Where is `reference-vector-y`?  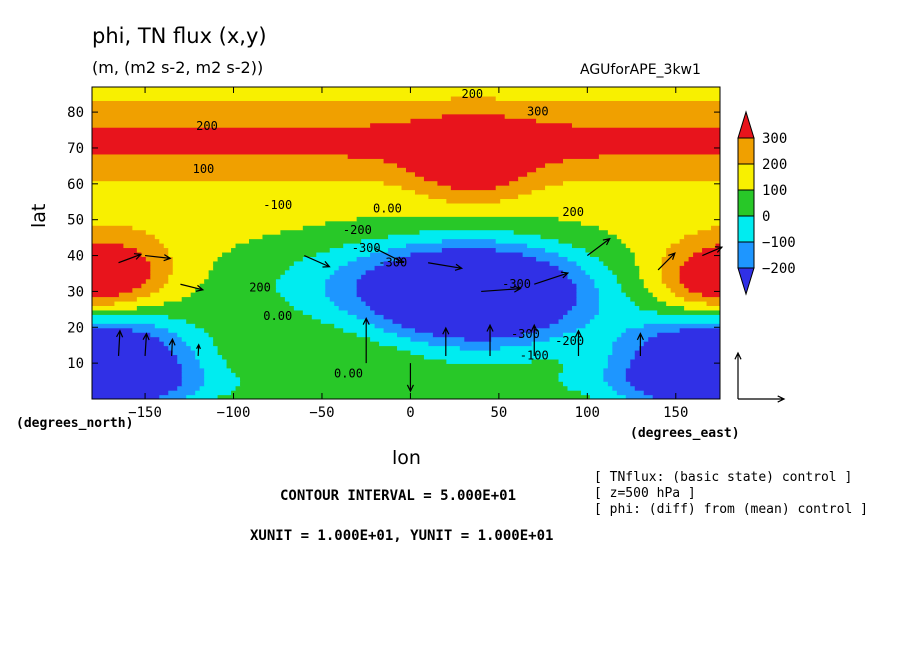 reference-vector-y is located at coordinates (738, 375).